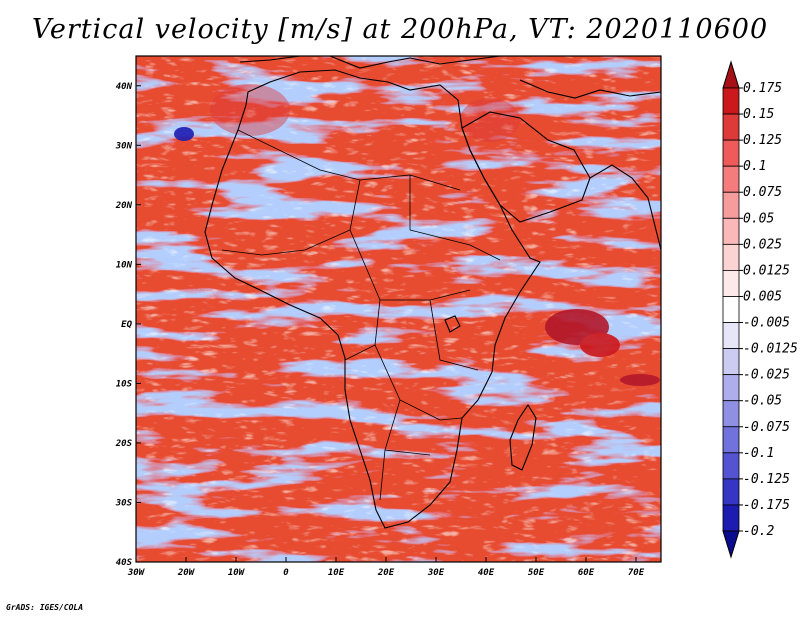 Image resolution: width=800 pixels, height=618 pixels. I want to click on lat-tick-label: 40N, so click(124, 87).